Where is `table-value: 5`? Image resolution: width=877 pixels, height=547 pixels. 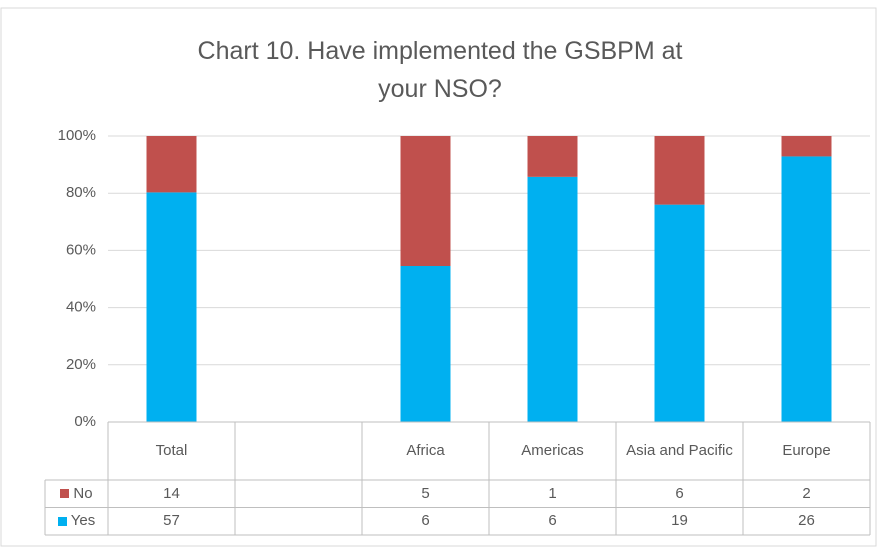 table-value: 5 is located at coordinates (425, 493).